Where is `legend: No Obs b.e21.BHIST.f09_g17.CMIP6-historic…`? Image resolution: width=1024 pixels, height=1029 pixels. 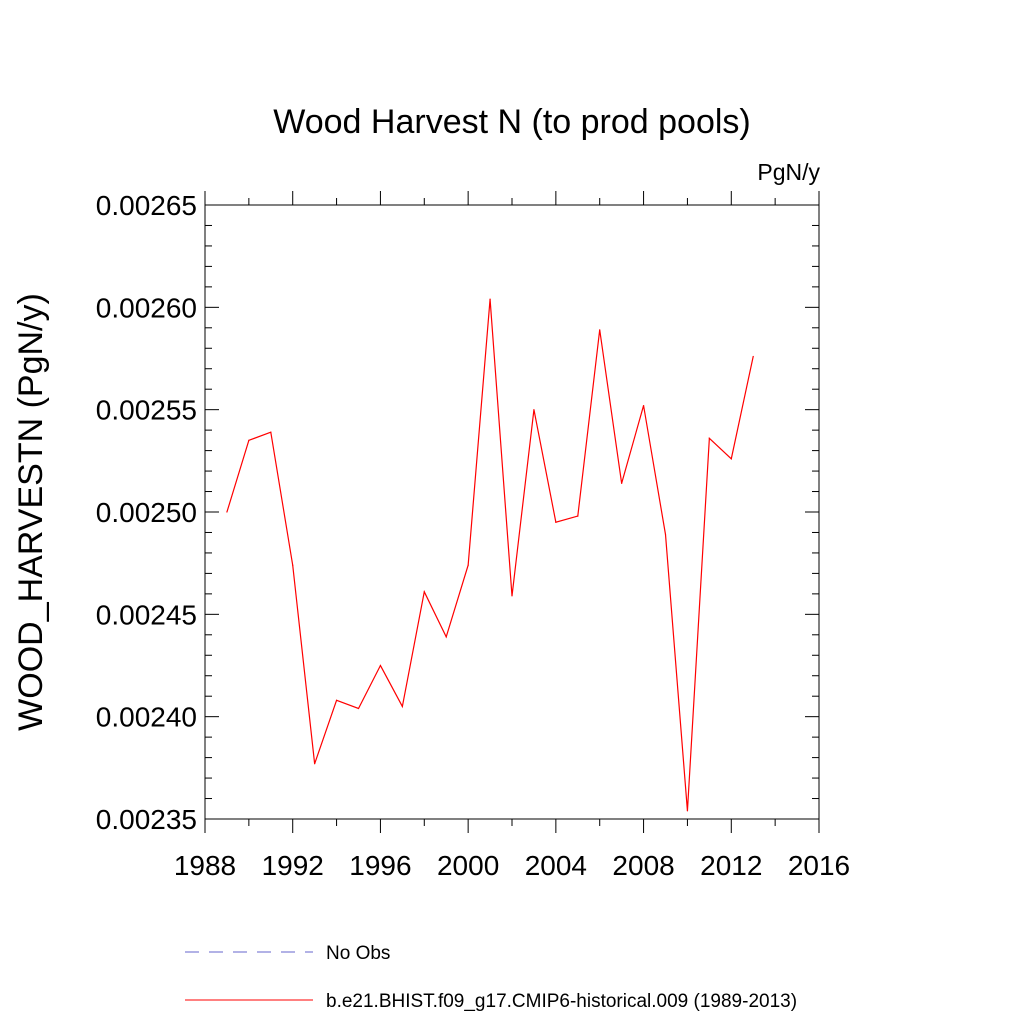 legend: No Obs b.e21.BHIST.f09_g17.CMIP6-historic… is located at coordinates (491, 977).